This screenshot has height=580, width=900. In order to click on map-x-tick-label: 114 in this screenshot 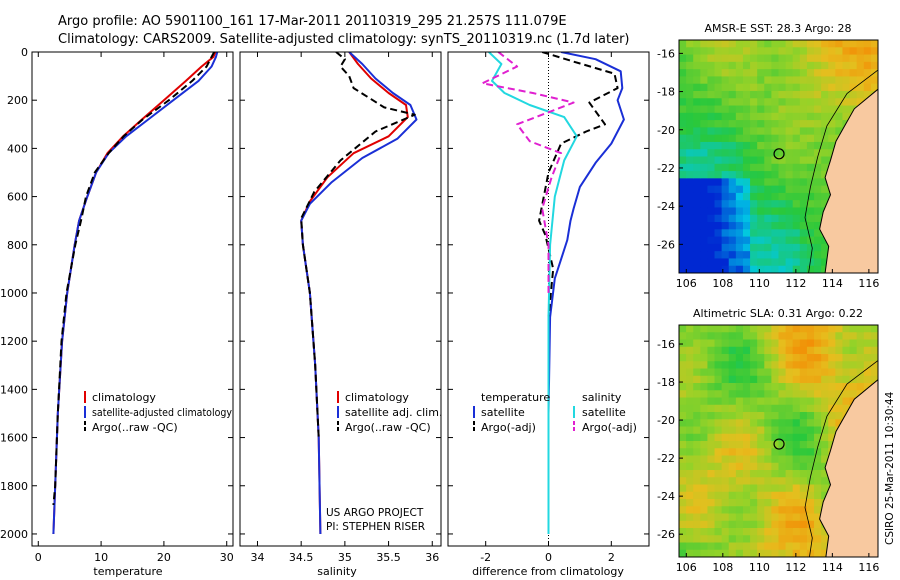, I will do `click(832, 567)`.